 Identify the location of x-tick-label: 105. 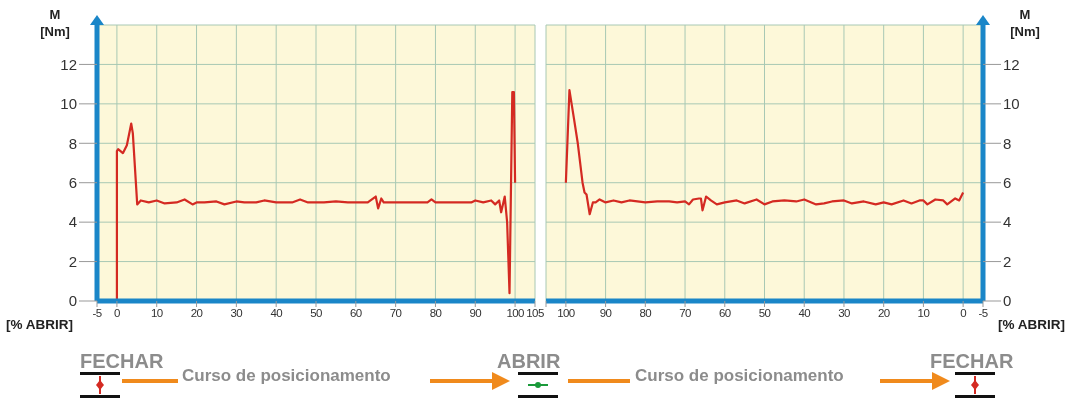
(535, 313).